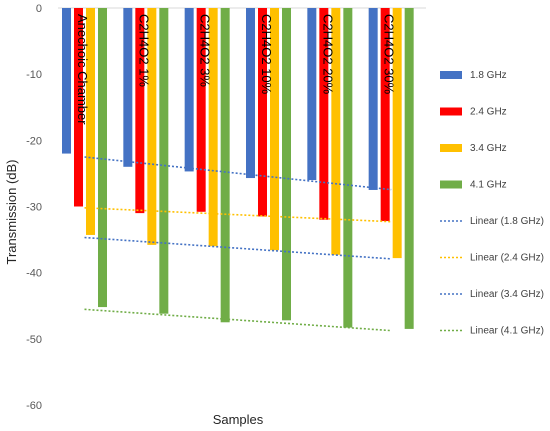 The image size is (550, 431). I want to click on x-axis-title: Samples, so click(238, 419).